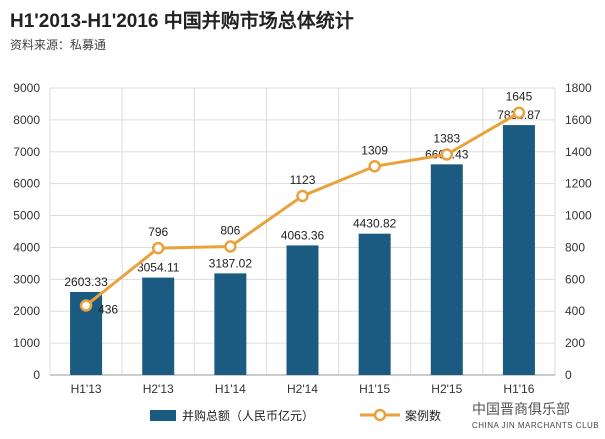 The height and width of the screenshot is (439, 605). What do you see at coordinates (575, 311) in the screenshot?
I see `right-tick-label: 400` at bounding box center [575, 311].